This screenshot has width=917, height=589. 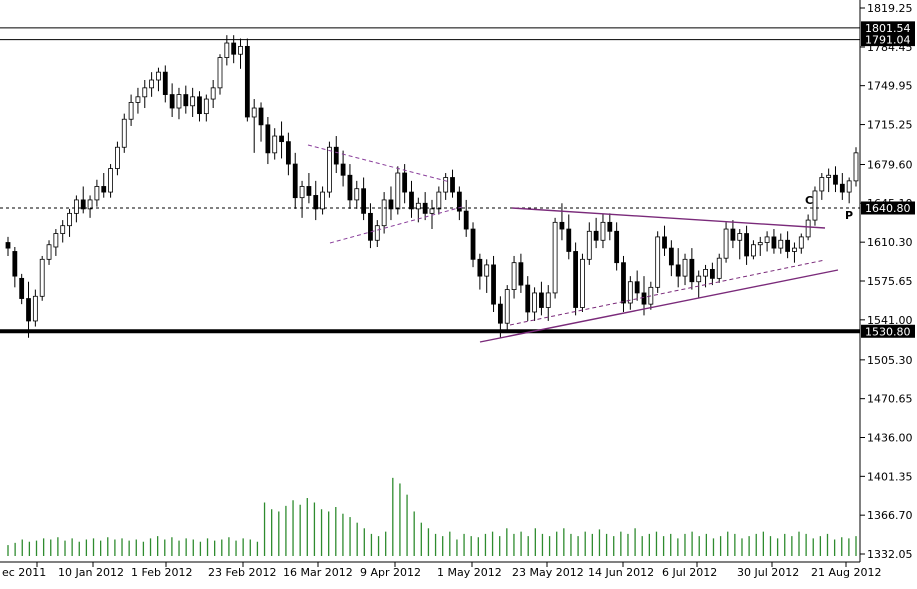 What do you see at coordinates (890, 165) in the screenshot?
I see `price-tick-label: 1679.60` at bounding box center [890, 165].